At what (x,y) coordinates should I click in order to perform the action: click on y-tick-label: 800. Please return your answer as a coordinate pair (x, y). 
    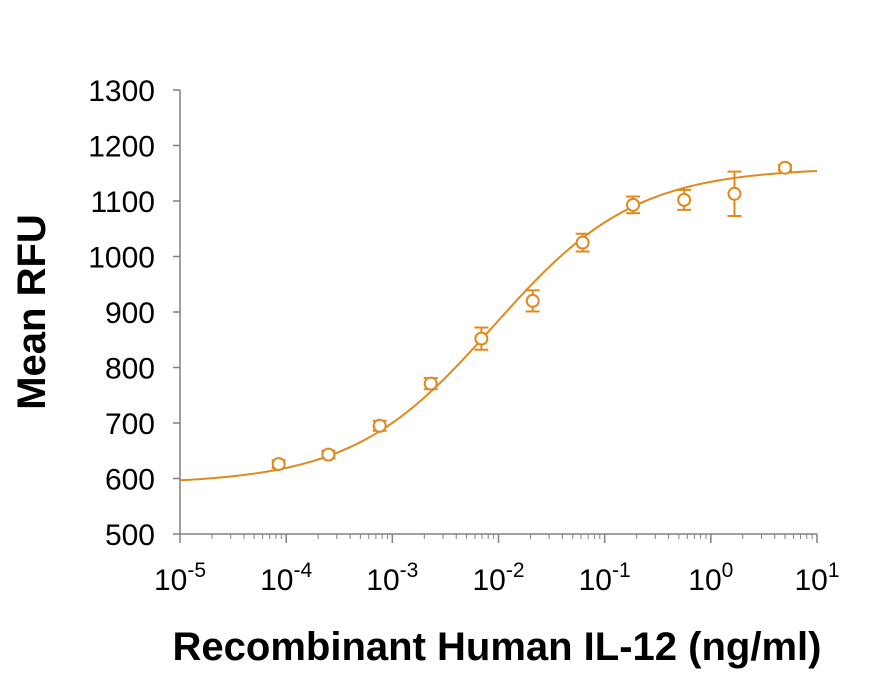
    Looking at the image, I should click on (130, 369).